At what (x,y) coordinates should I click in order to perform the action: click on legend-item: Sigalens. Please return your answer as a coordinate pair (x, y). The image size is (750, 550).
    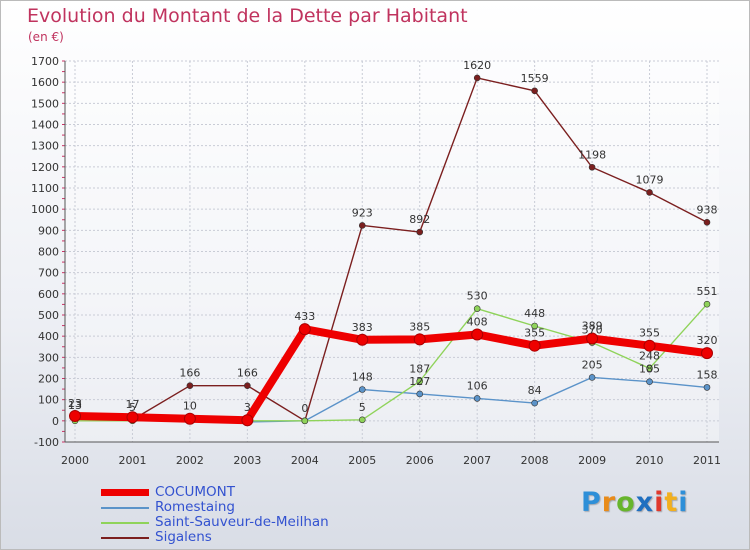
    Looking at the image, I should click on (215, 537).